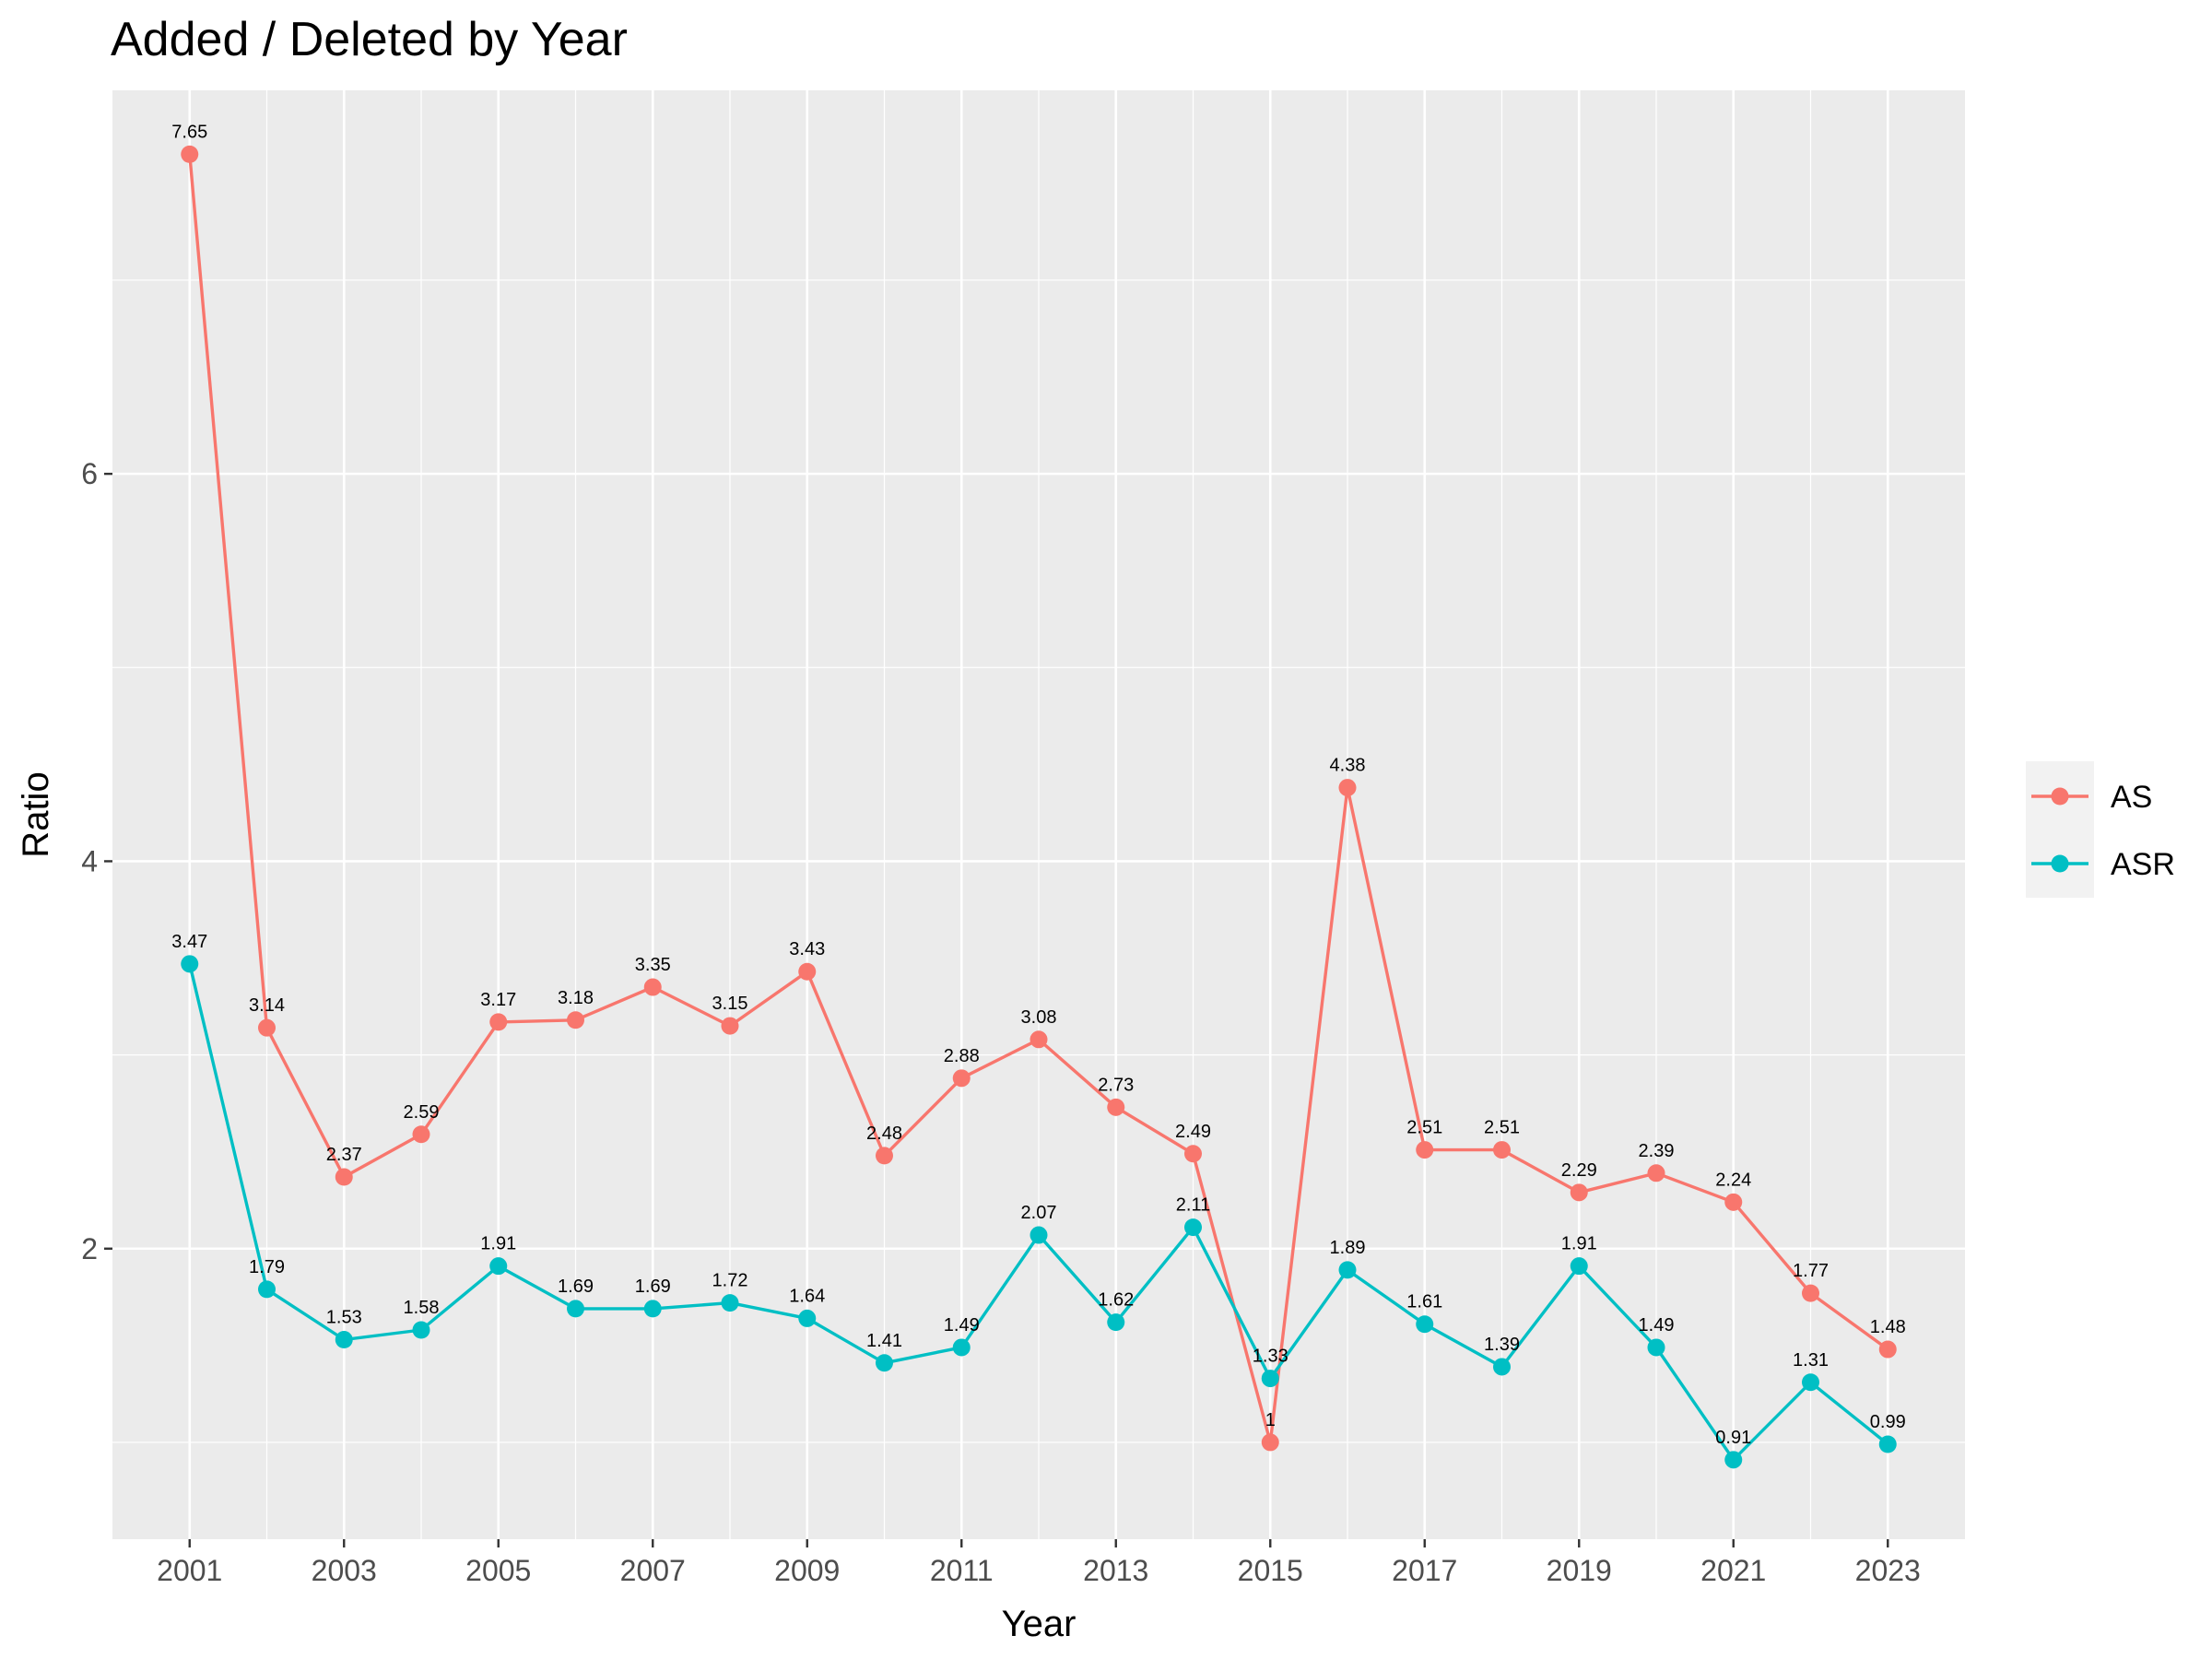 This screenshot has width=2212, height=1659. What do you see at coordinates (807, 1570) in the screenshot?
I see `x-tick-label: 2009` at bounding box center [807, 1570].